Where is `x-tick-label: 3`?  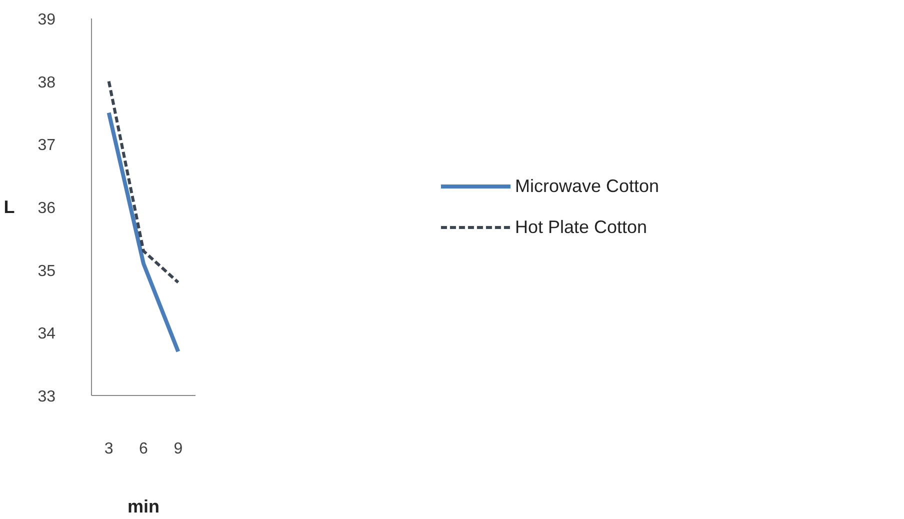
x-tick-label: 3 is located at coordinates (109, 449).